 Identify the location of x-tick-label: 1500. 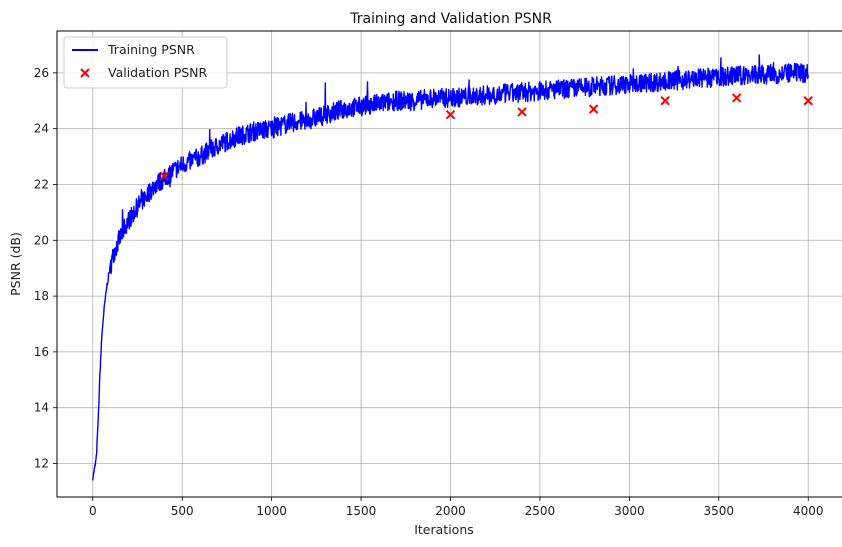
(361, 511).